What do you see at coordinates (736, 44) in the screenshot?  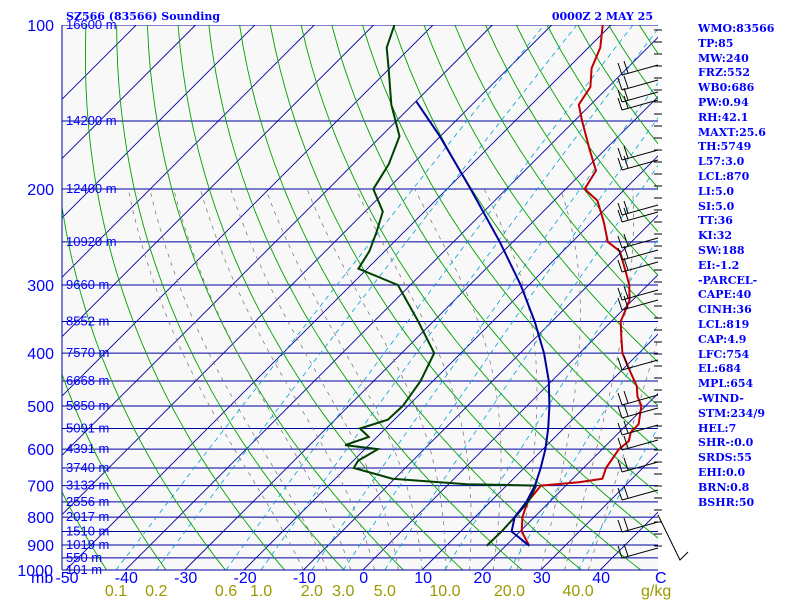 I see `index-entry: TP:85` at bounding box center [736, 44].